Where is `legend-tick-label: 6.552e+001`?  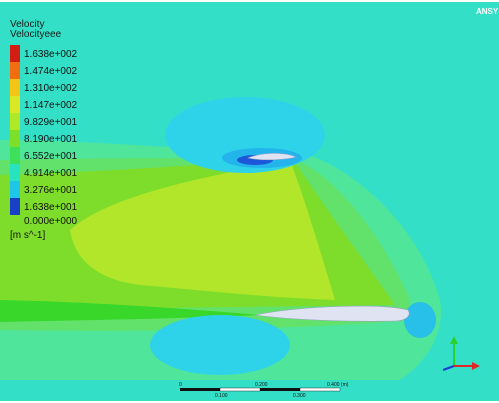
legend-tick-label: 6.552e+001 is located at coordinates (51, 156).